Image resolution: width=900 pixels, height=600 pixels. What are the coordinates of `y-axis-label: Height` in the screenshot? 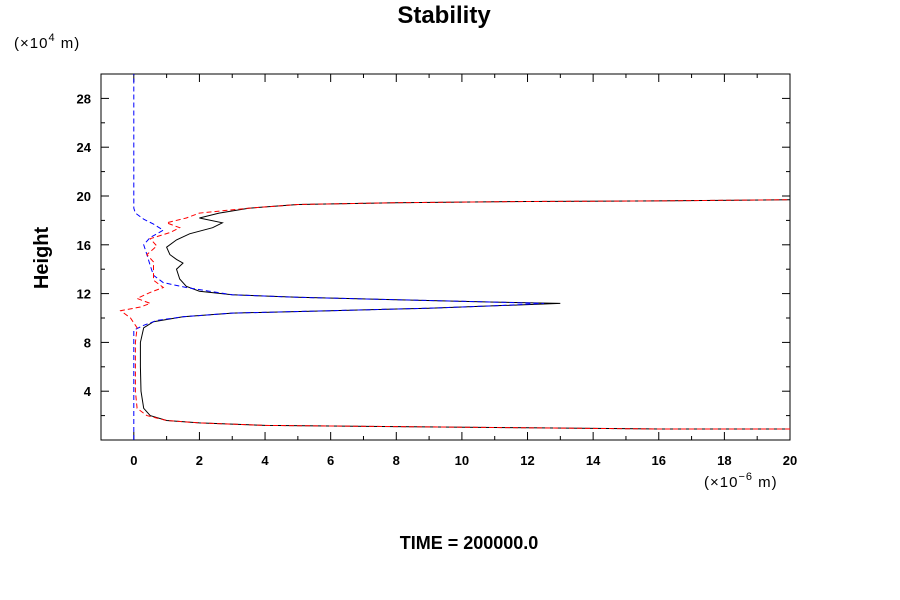 It's located at (42, 258).